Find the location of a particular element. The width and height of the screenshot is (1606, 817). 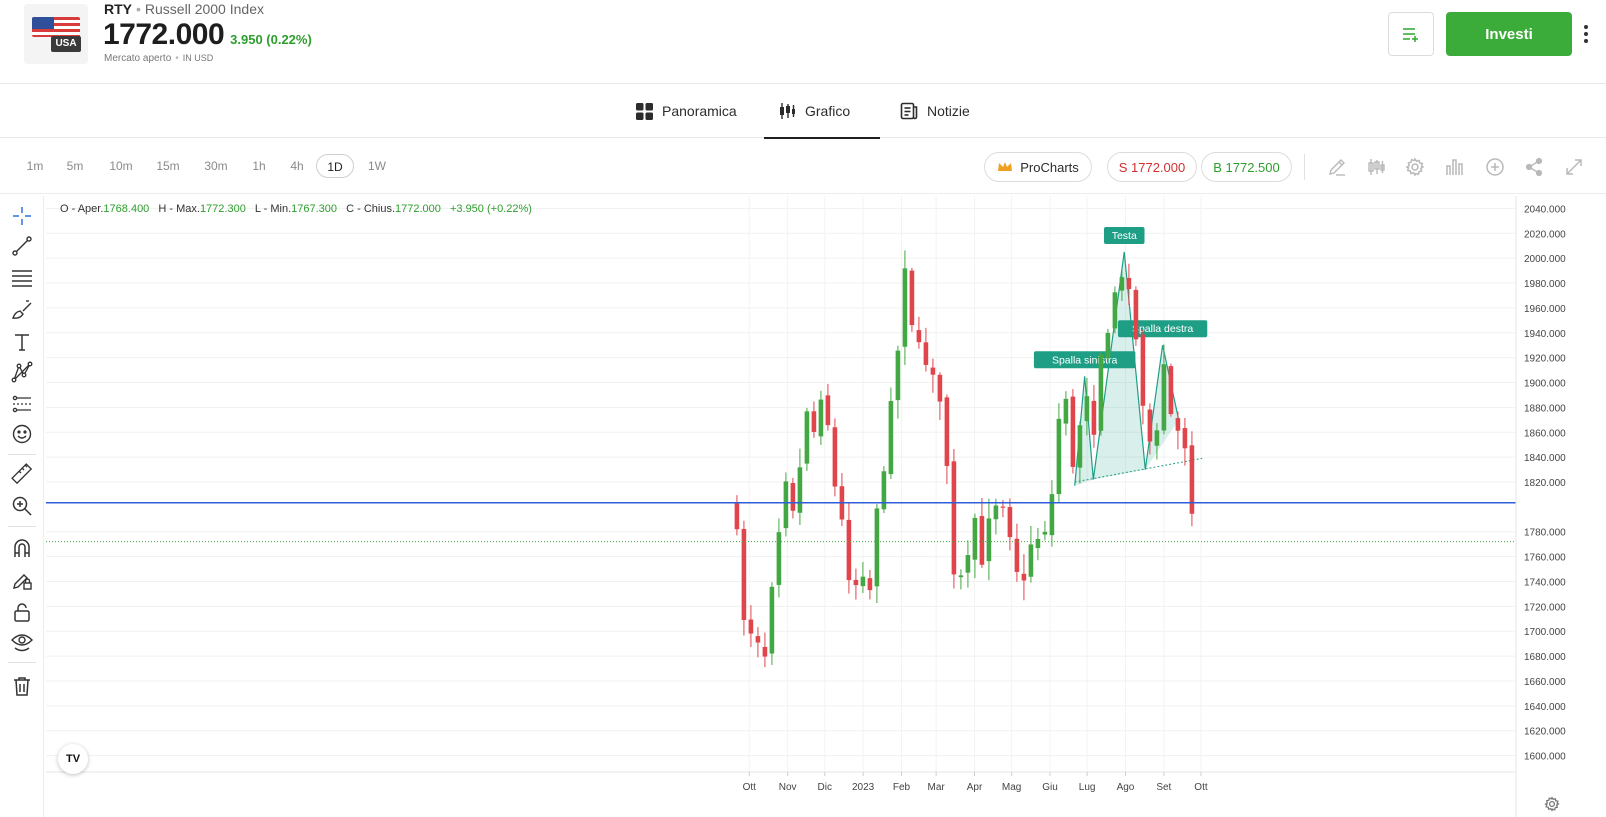

pencil-icon is located at coordinates (1337, 167).